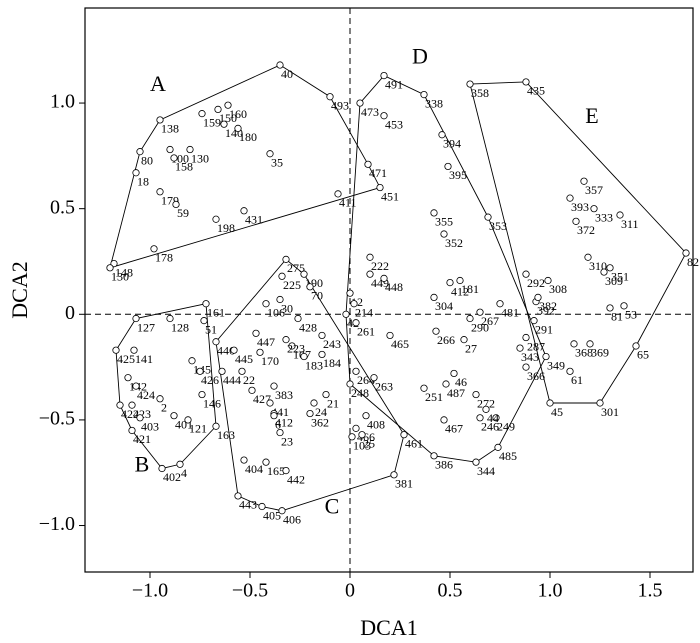 This screenshot has height=643, width=700. What do you see at coordinates (360, 393) in the screenshot?
I see `point-label: 248` at bounding box center [360, 393].